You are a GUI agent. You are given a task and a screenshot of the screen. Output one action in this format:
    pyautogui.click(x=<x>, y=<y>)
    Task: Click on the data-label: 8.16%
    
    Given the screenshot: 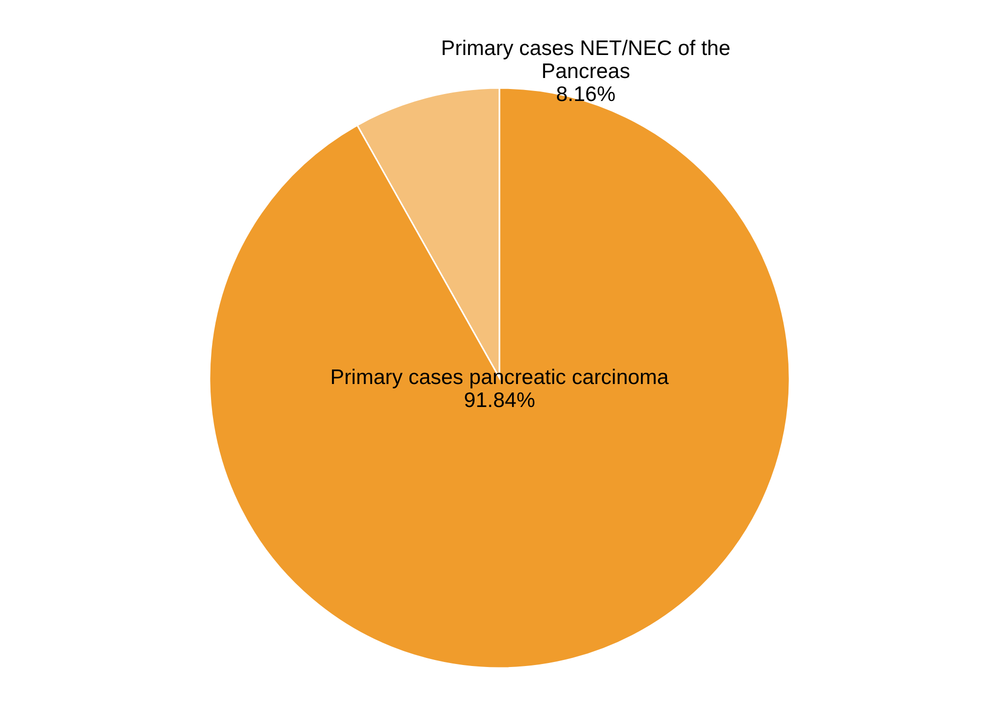 What is the action you would take?
    pyautogui.click(x=586, y=94)
    